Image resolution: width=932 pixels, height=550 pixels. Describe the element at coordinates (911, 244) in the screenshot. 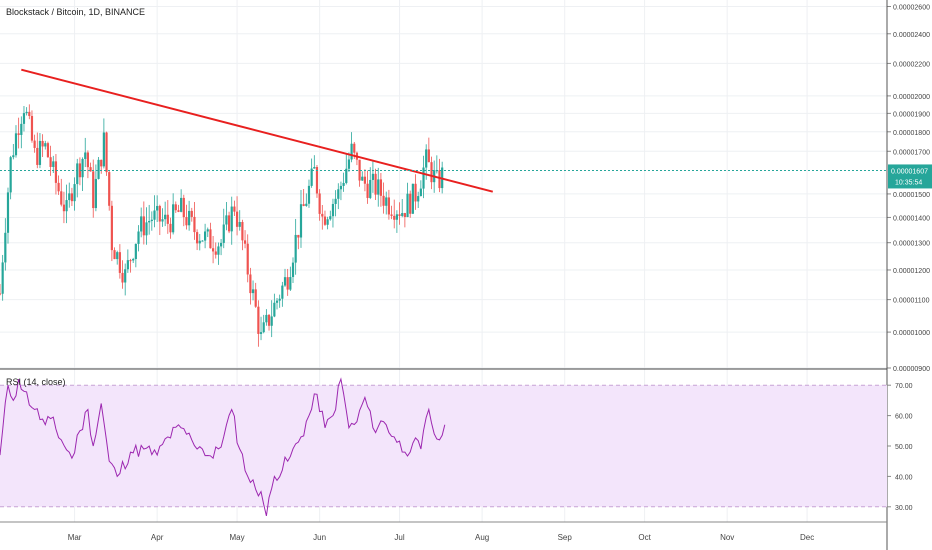

I see `y-tick-label: 0.00001300` at that location.